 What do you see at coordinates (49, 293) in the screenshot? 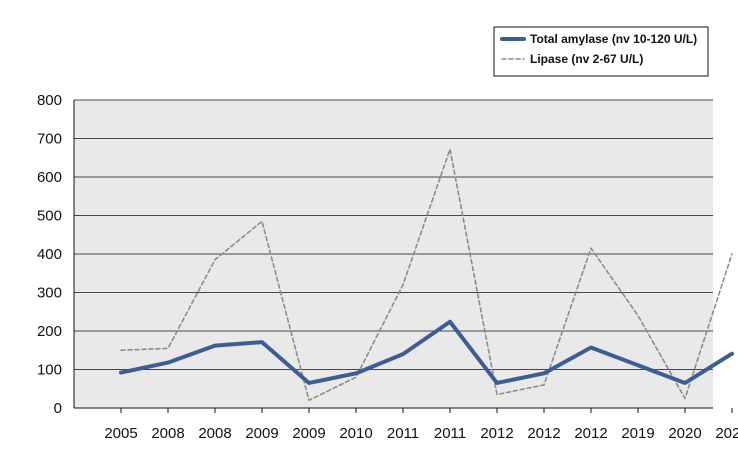
I see `y-tick-label: 300` at bounding box center [49, 293].